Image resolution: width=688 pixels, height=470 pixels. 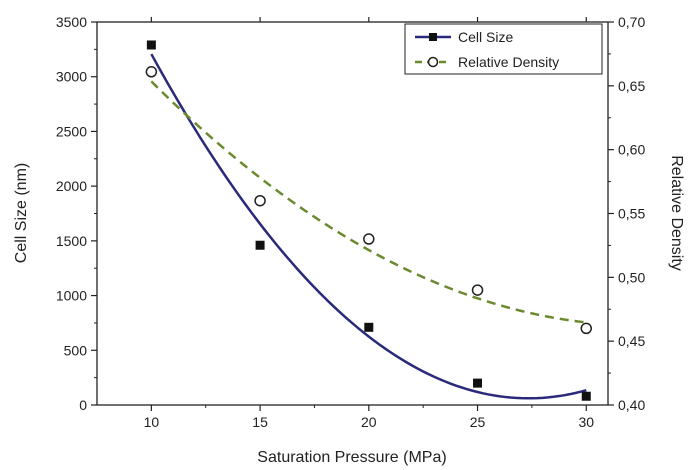 I want to click on y2-tick-label: 0,70, so click(x=631, y=22).